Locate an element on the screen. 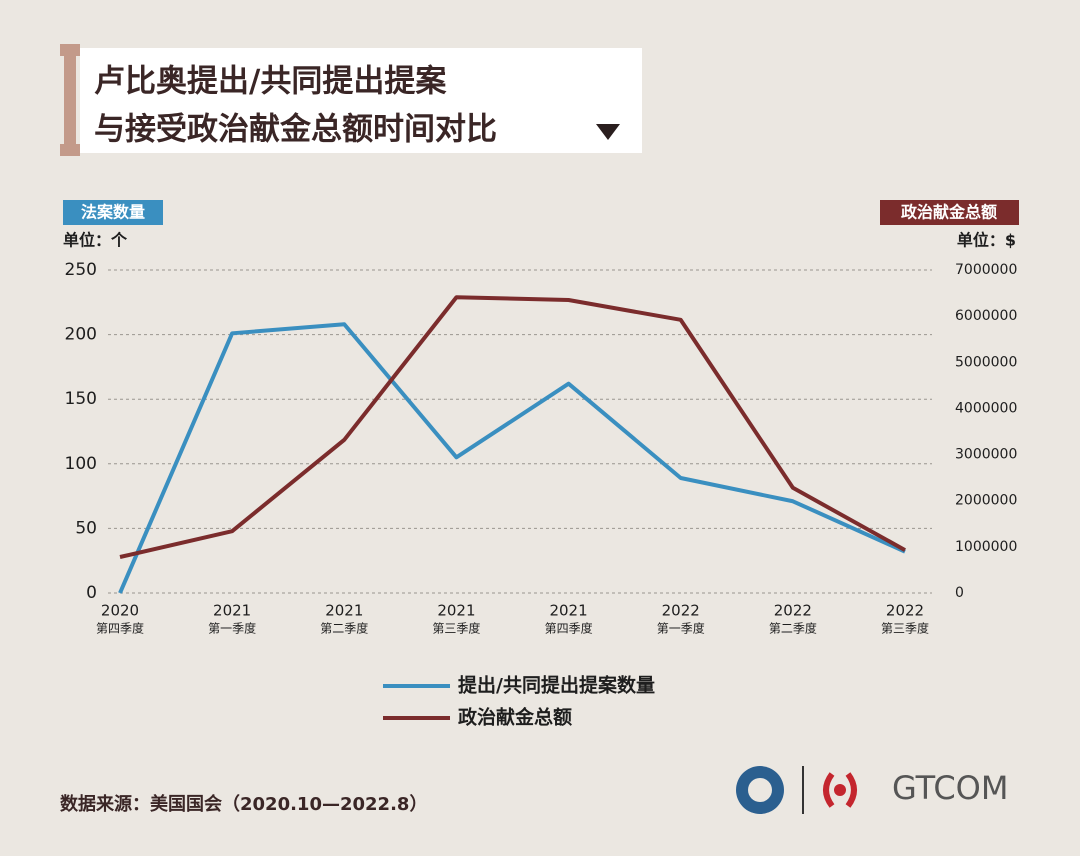  title-arrow is located at coordinates (608, 132).